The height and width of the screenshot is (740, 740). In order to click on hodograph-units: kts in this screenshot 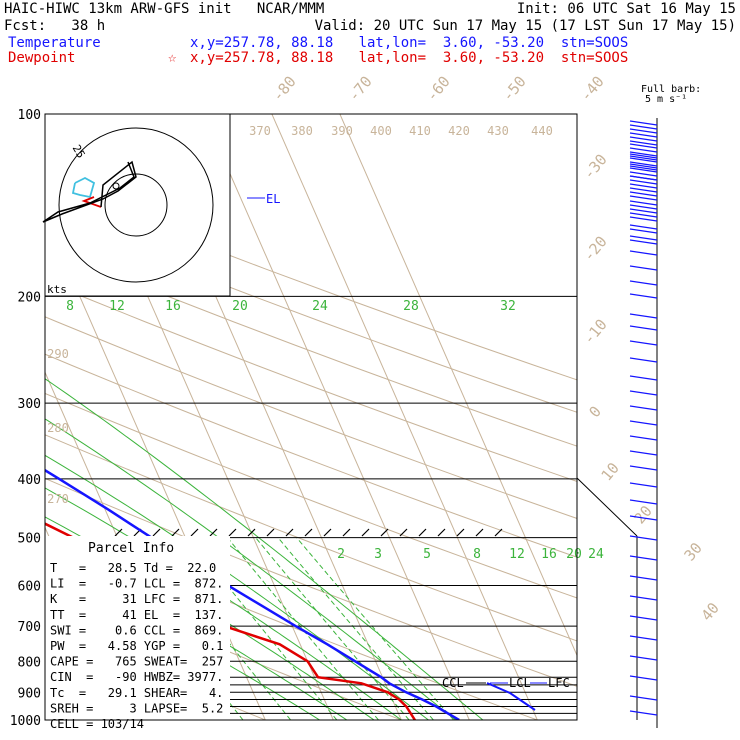, I will do `click(57, 289)`.